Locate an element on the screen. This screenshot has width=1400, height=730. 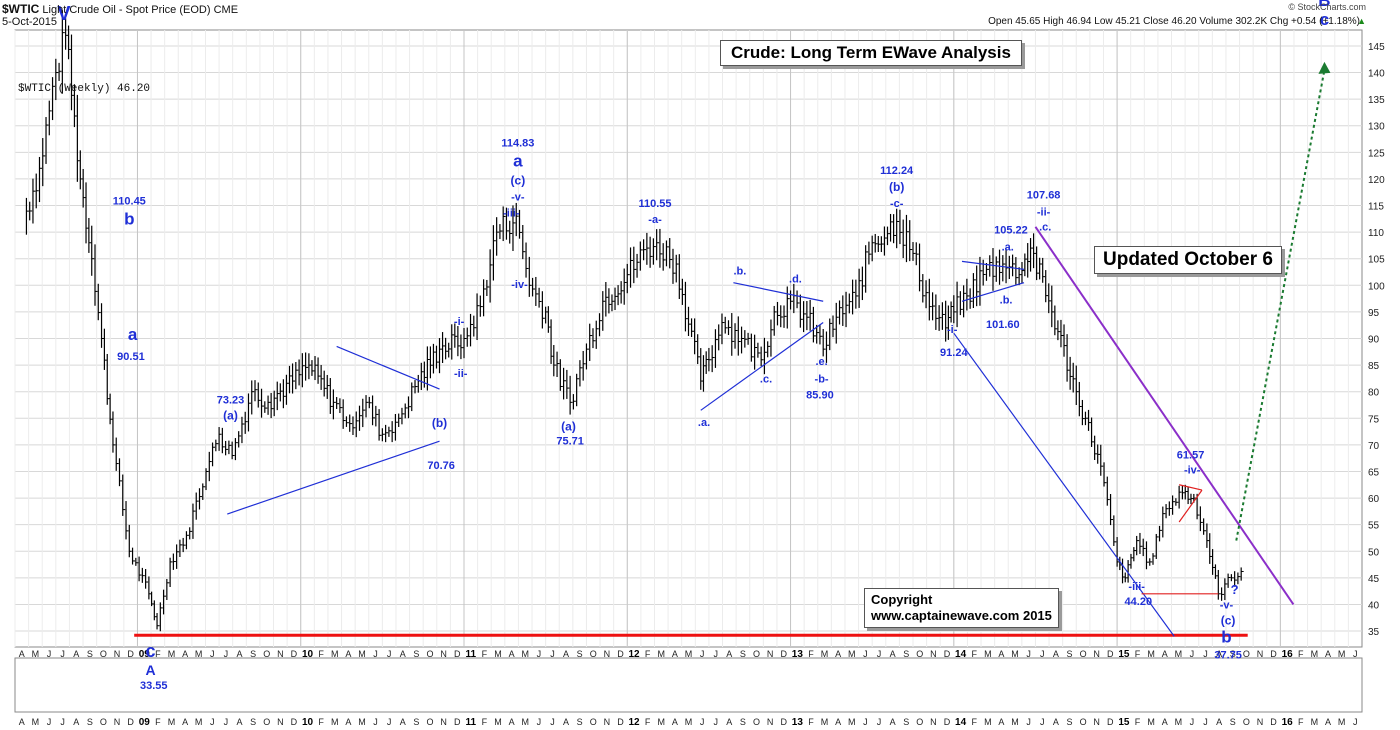
wave-label: (c) is located at coordinates (518, 180).